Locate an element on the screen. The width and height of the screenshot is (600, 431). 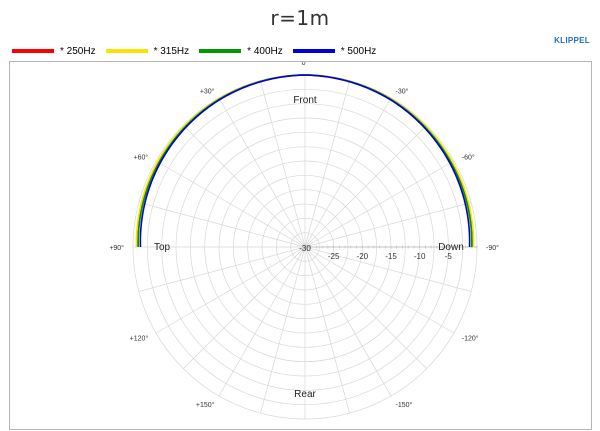
angle-label: +60° is located at coordinates (141, 158).